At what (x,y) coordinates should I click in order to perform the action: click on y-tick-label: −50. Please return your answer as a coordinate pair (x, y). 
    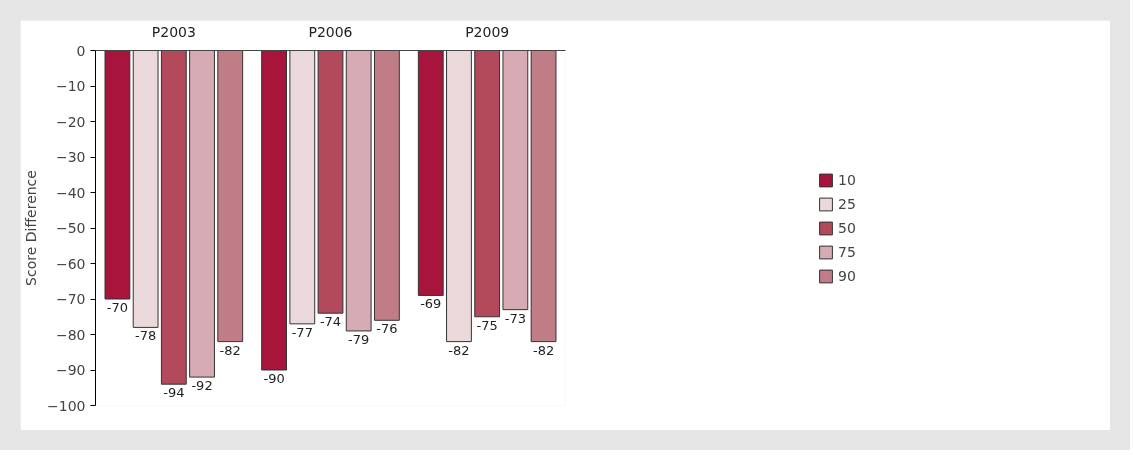
    Looking at the image, I should click on (70, 228).